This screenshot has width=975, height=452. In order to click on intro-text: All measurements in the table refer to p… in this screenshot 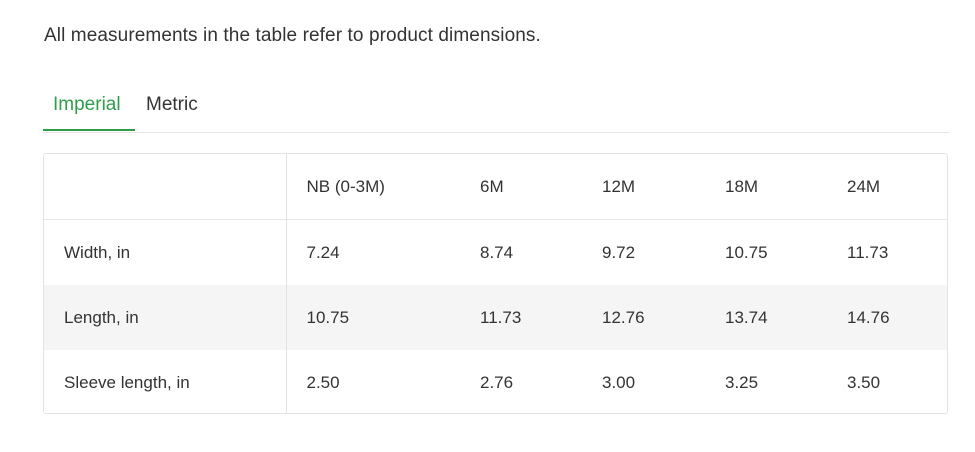, I will do `click(292, 35)`.